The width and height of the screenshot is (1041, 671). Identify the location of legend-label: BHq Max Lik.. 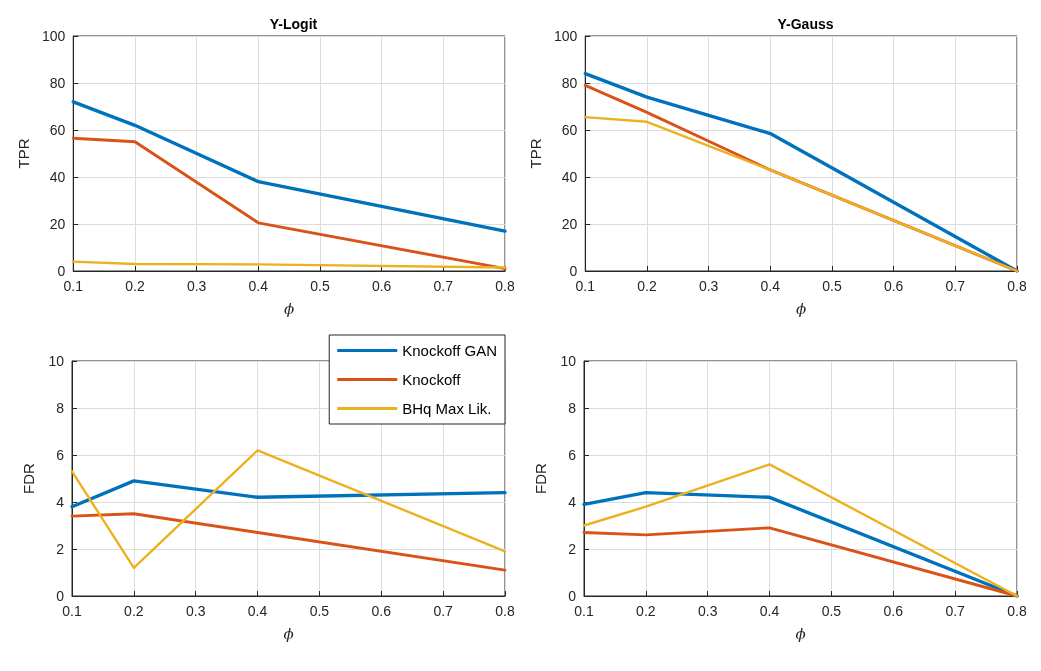
(447, 408).